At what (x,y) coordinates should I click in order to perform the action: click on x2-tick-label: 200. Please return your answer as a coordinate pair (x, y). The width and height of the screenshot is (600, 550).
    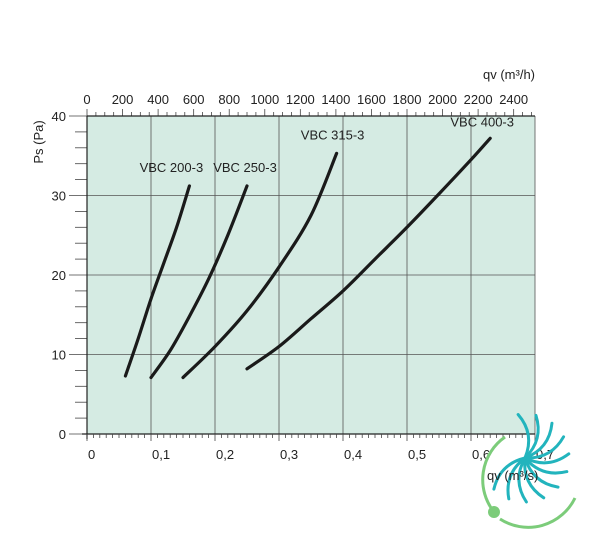
    Looking at the image, I should click on (123, 99).